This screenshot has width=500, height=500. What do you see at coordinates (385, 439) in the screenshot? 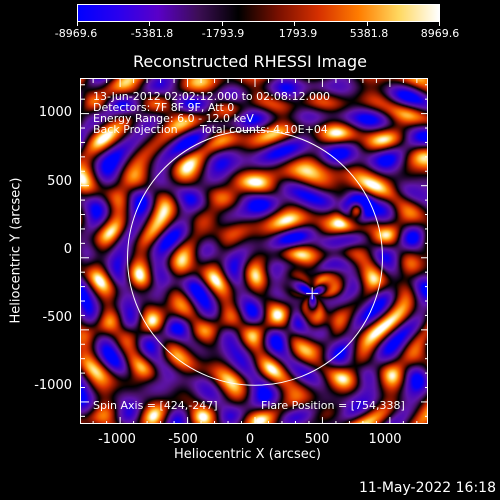
I see `x-tick-label: 1000` at bounding box center [385, 439].